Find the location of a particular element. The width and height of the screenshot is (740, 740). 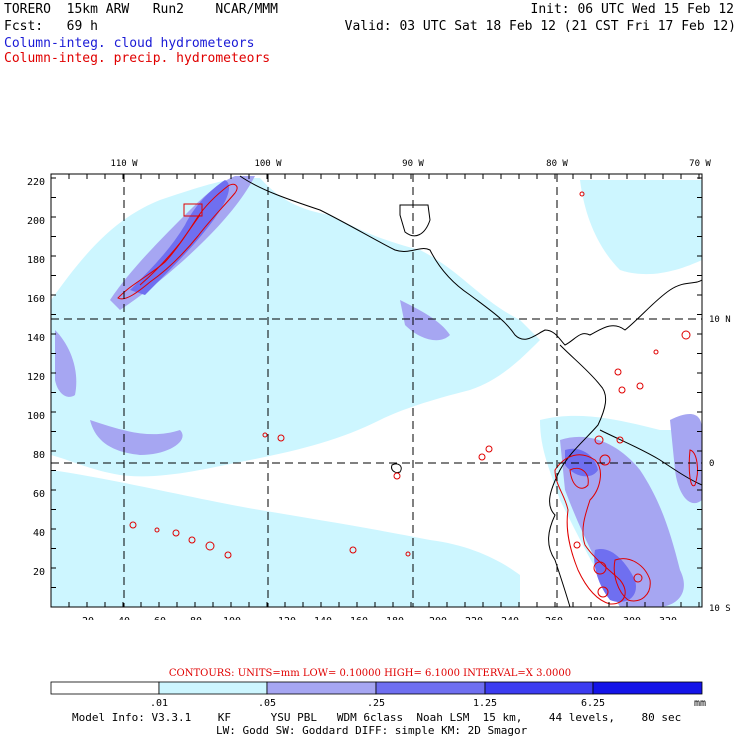

x-tick-160: 160 is located at coordinates (359, 618).